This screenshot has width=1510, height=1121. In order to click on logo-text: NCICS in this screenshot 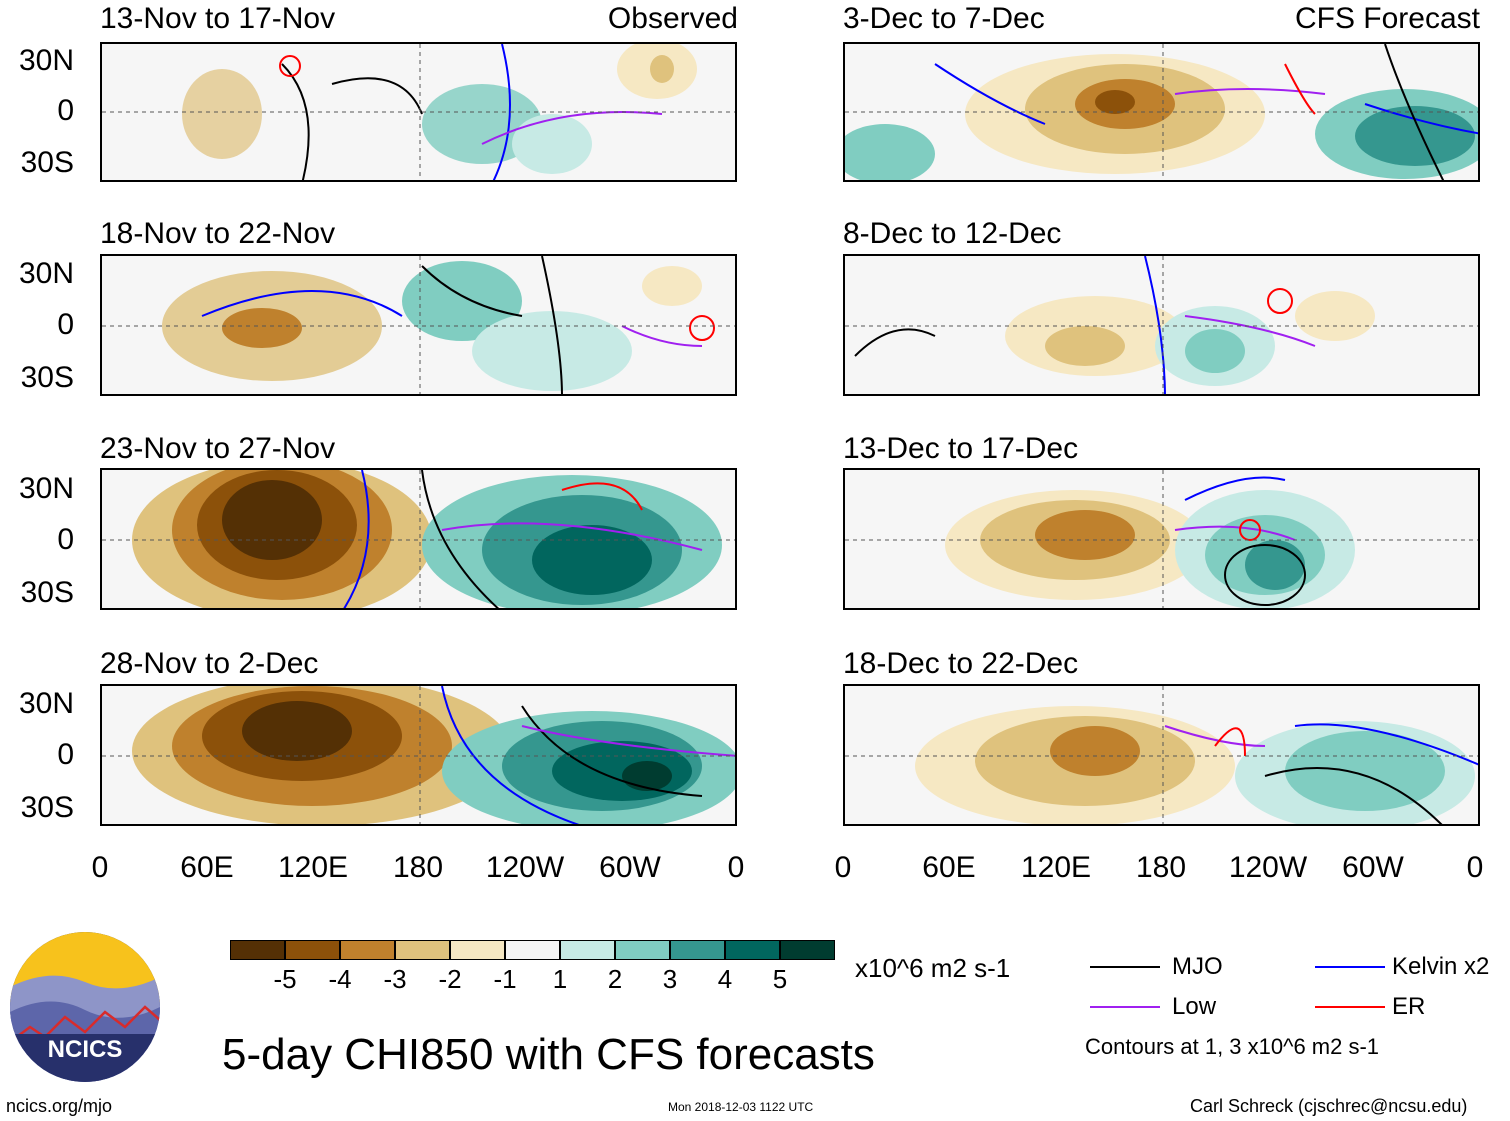, I will do `click(85, 1049)`.